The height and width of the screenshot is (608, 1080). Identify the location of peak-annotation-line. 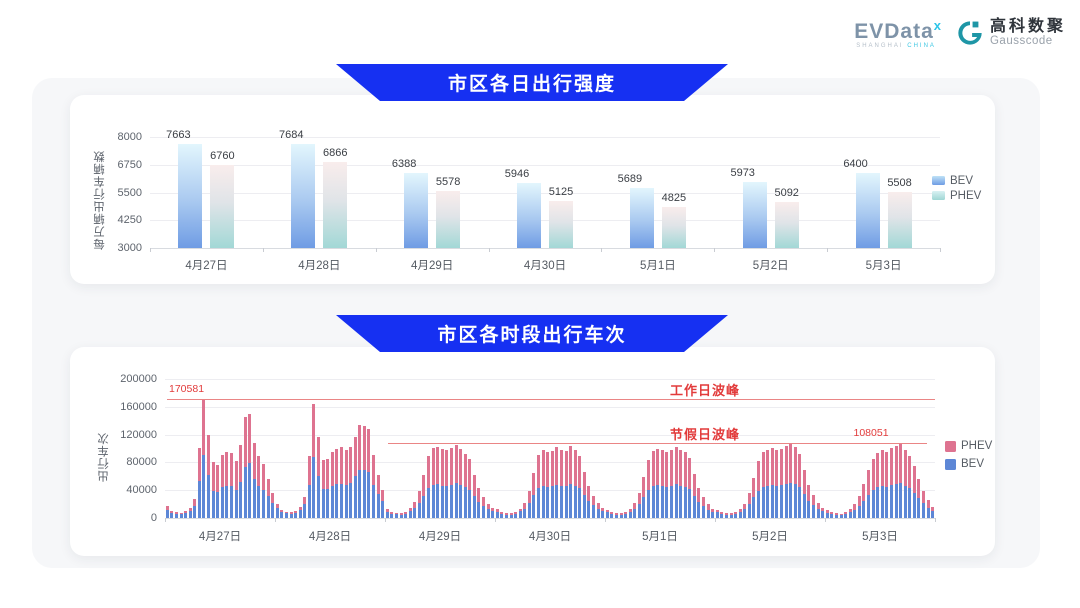
(657, 443).